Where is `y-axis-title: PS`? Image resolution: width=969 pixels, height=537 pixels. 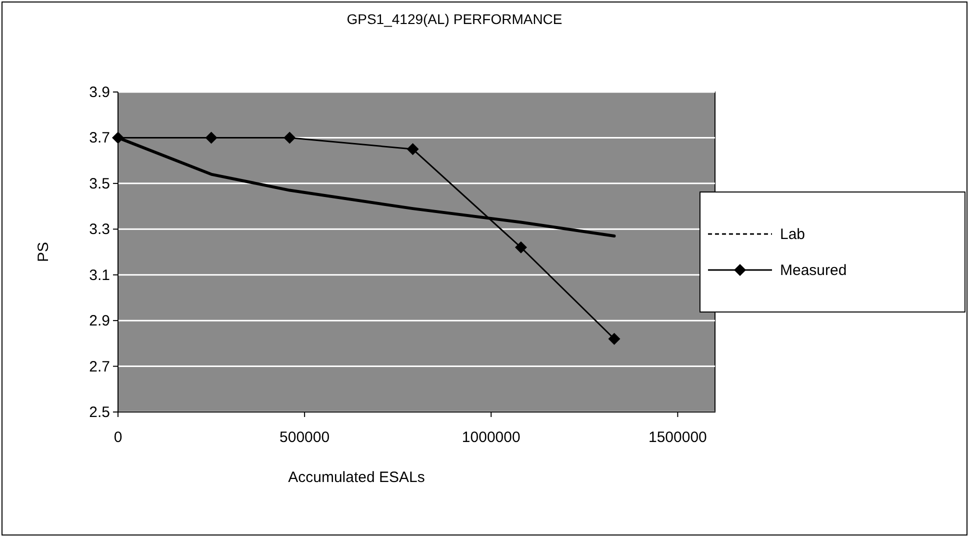 y-axis-title: PS is located at coordinates (43, 252).